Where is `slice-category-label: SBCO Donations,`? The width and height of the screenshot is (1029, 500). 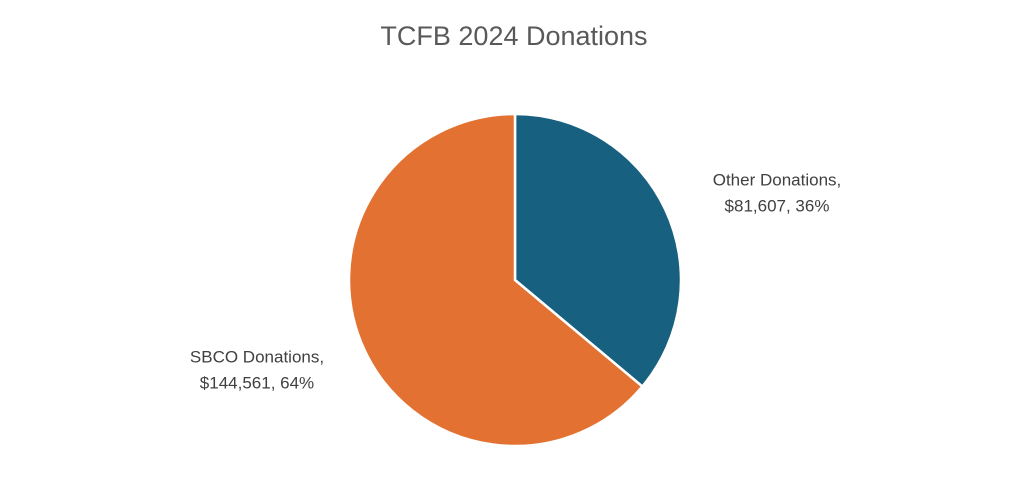
slice-category-label: SBCO Donations, is located at coordinates (257, 356).